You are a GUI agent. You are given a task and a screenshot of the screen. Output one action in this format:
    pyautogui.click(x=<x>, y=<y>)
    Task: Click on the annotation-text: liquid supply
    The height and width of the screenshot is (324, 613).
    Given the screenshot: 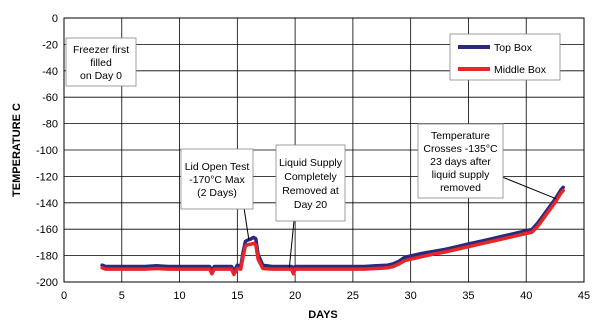 What is the action you would take?
    pyautogui.click(x=461, y=175)
    